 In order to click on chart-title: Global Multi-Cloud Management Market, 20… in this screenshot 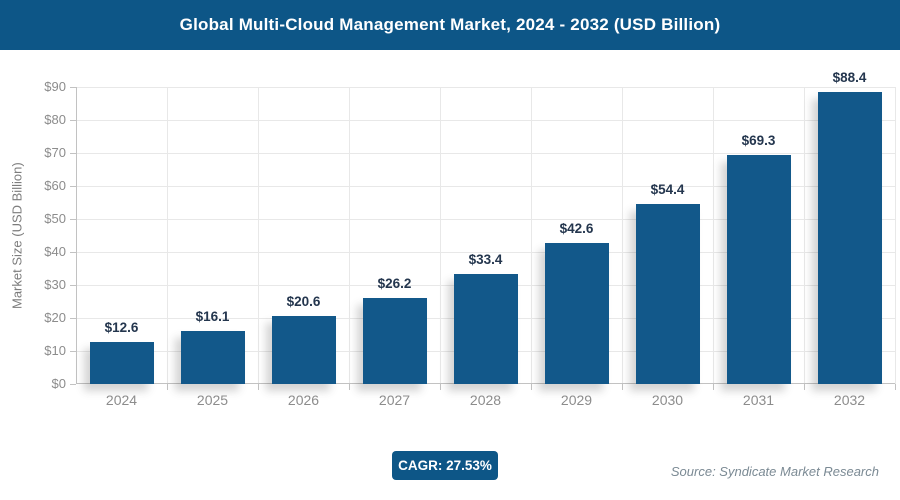, I will do `click(450, 24)`.